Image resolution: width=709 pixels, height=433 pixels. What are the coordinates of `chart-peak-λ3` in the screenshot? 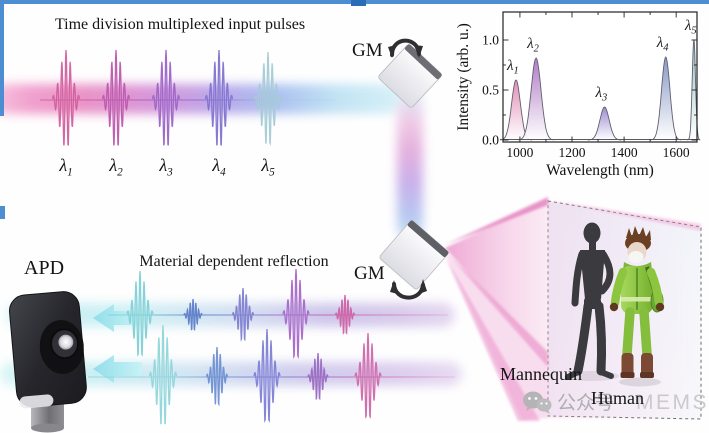 It's located at (604, 123).